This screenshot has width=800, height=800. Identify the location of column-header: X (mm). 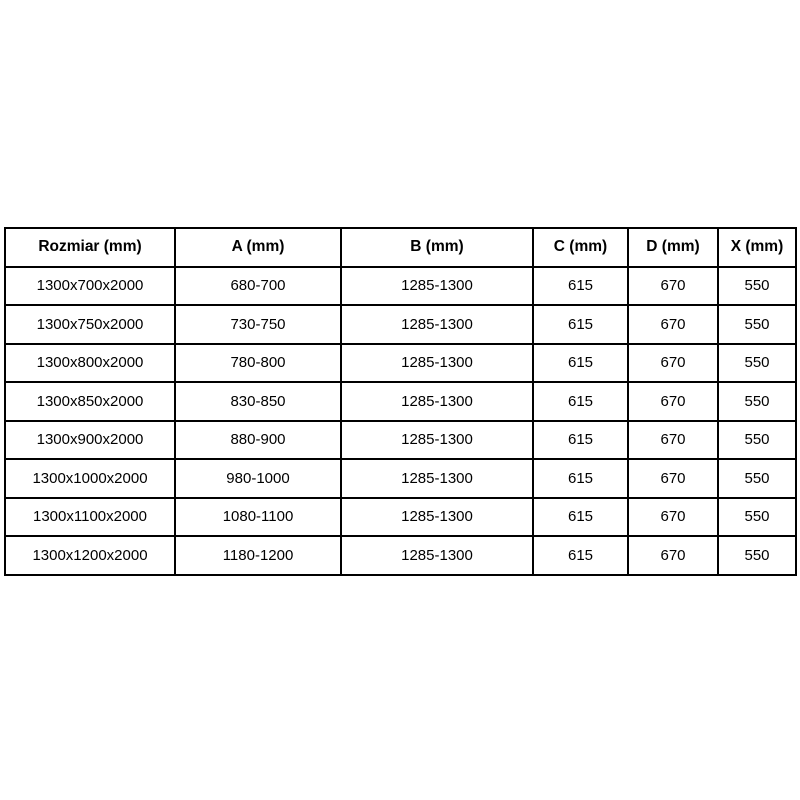
(757, 247).